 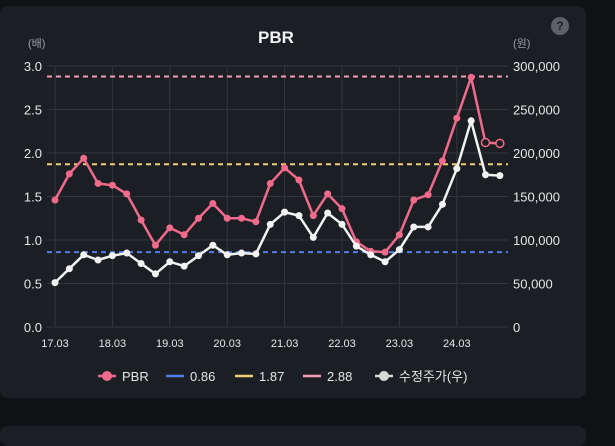 What do you see at coordinates (33, 327) in the screenshot?
I see `left-tick-label: 0.0` at bounding box center [33, 327].